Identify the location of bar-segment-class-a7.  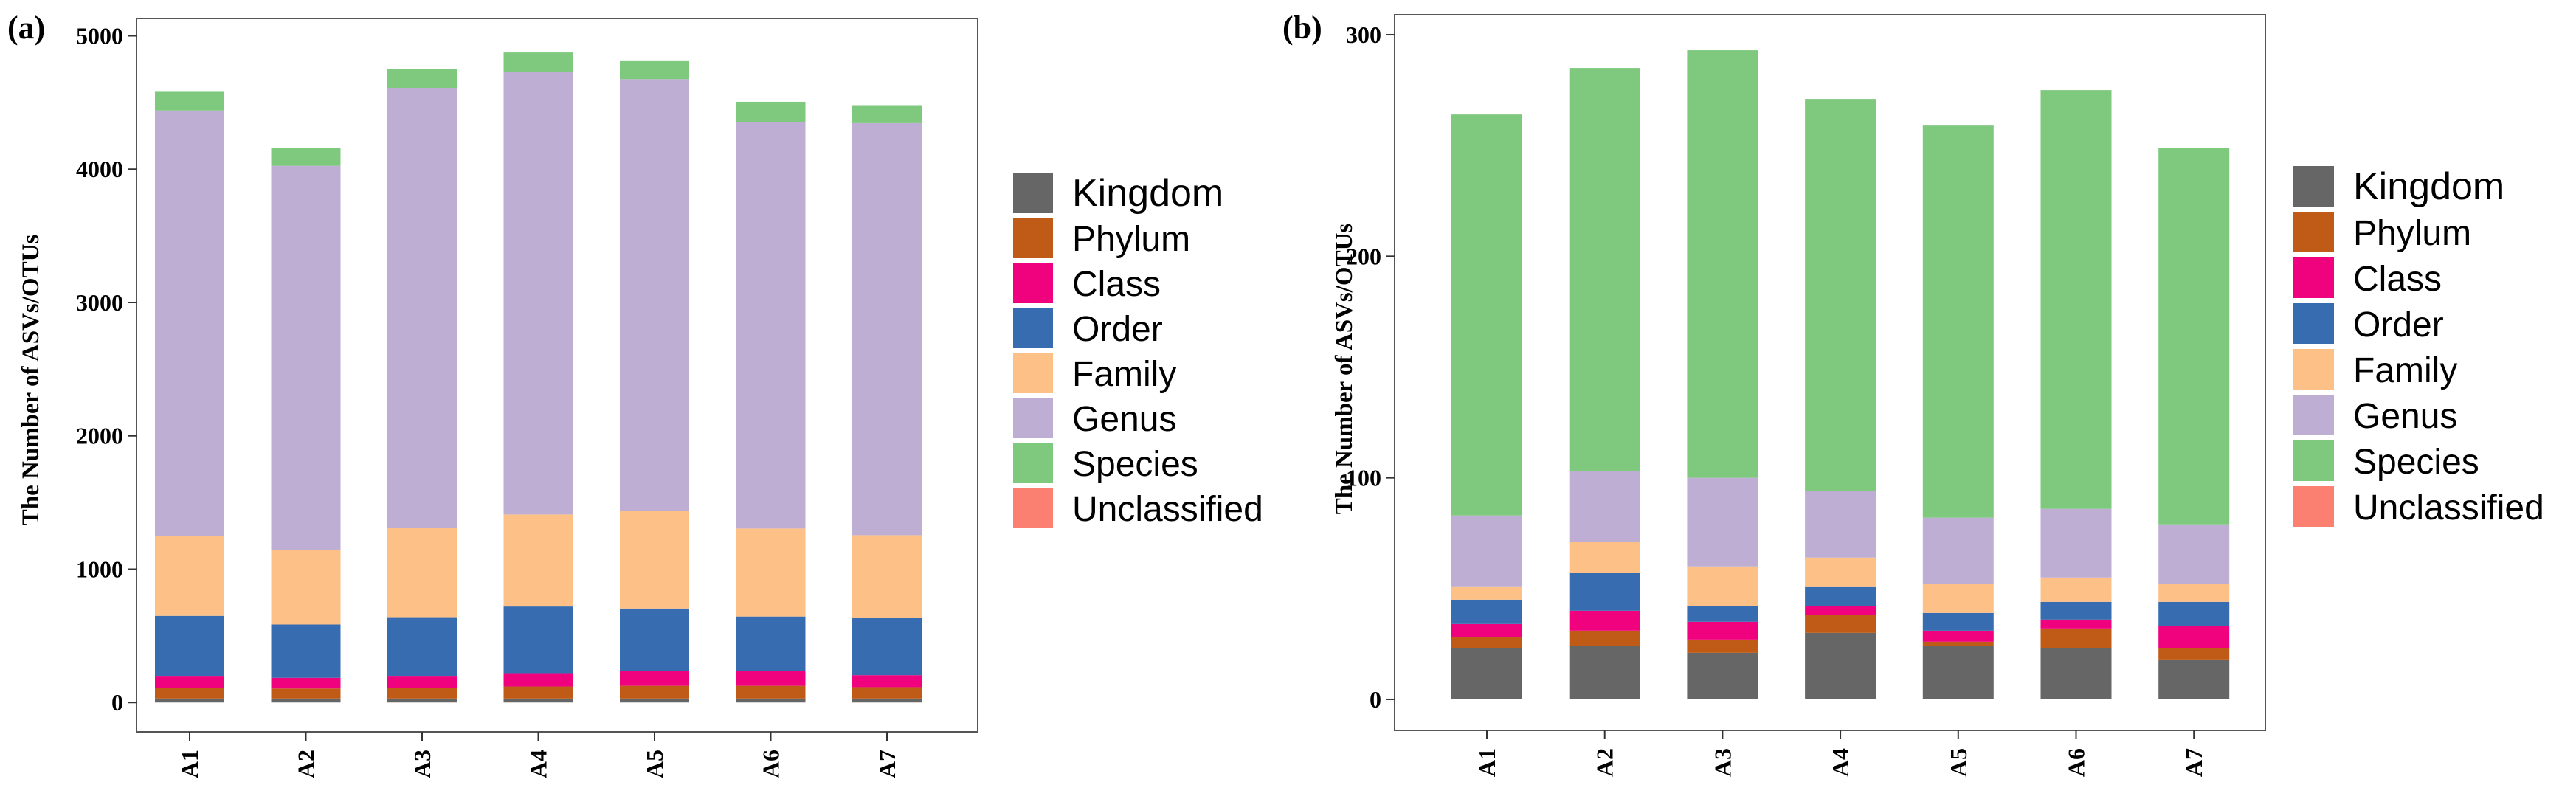
(2194, 637).